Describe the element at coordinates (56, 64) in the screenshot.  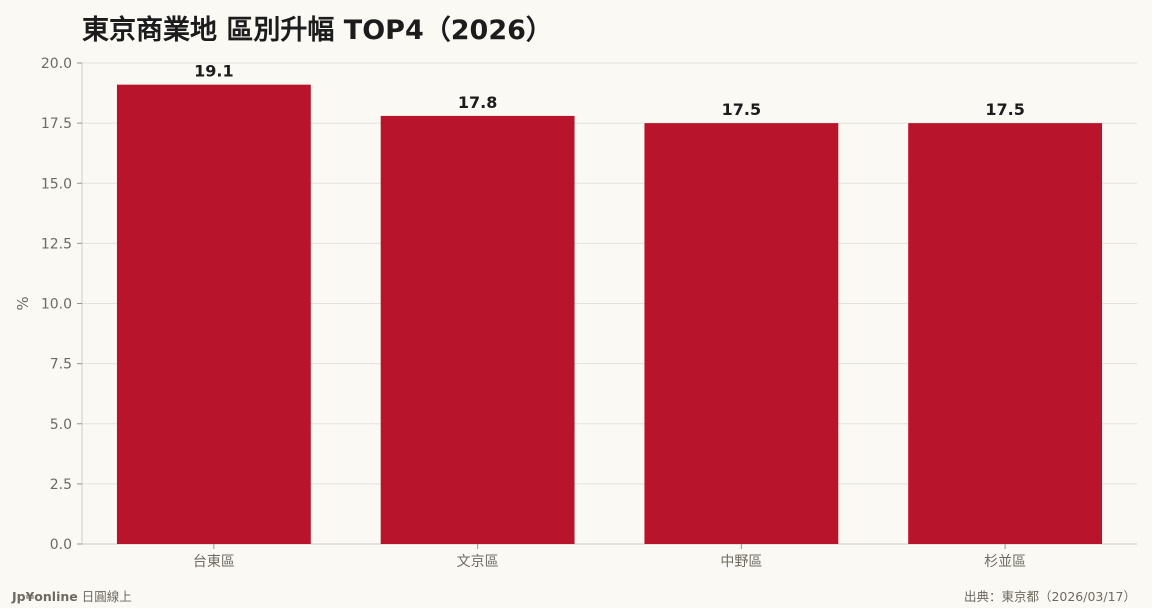
I see `y-tick-label: 20.0` at that location.